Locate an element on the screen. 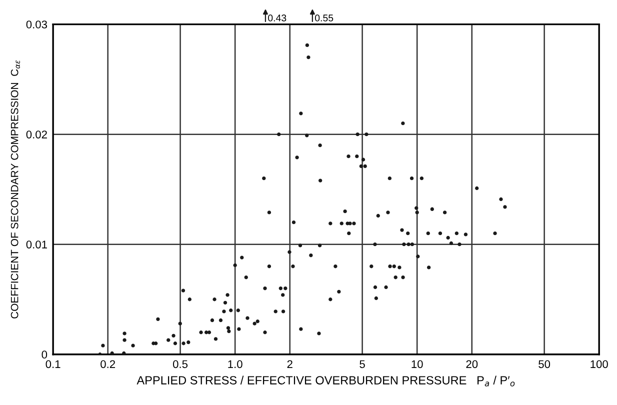  y-tick-label: 0.01 is located at coordinates (36, 244).